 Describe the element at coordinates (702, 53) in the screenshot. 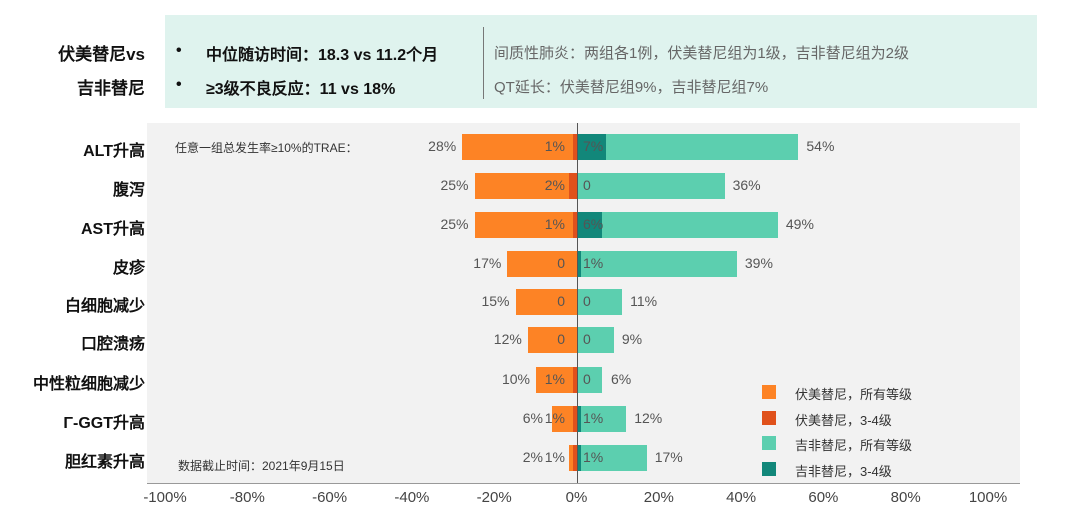

I see `summary-point-ild: 间质性肺炎：两组各1例，伏美替尼组为1级，吉非替尼组为2级` at that location.